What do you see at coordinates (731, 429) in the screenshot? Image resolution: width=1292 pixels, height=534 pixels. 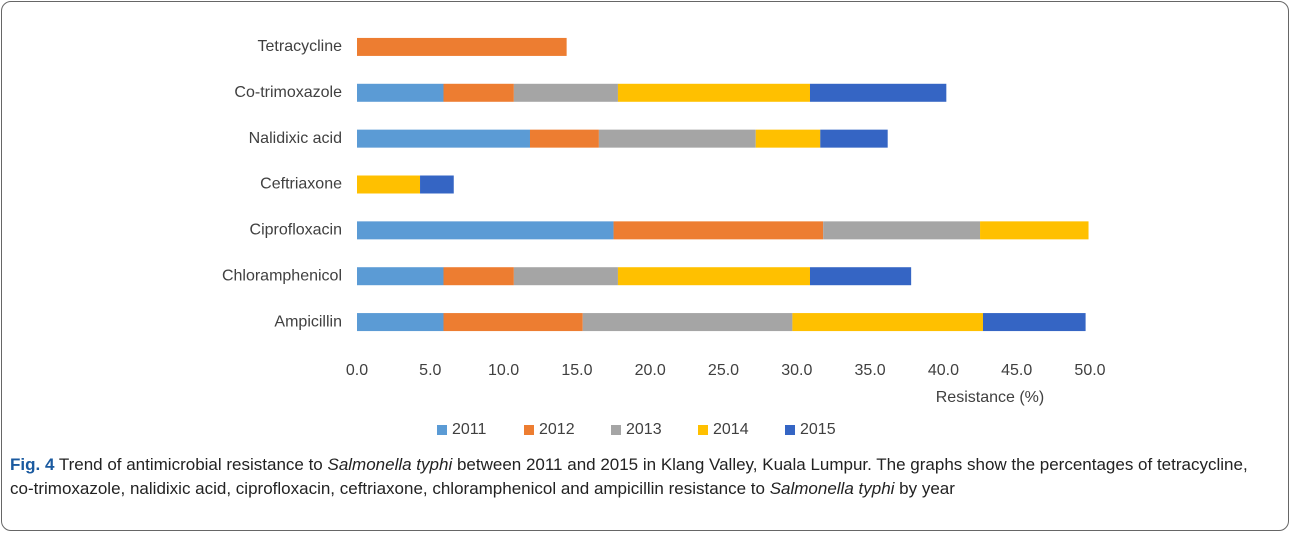 I see `legend-label: 2014` at bounding box center [731, 429].